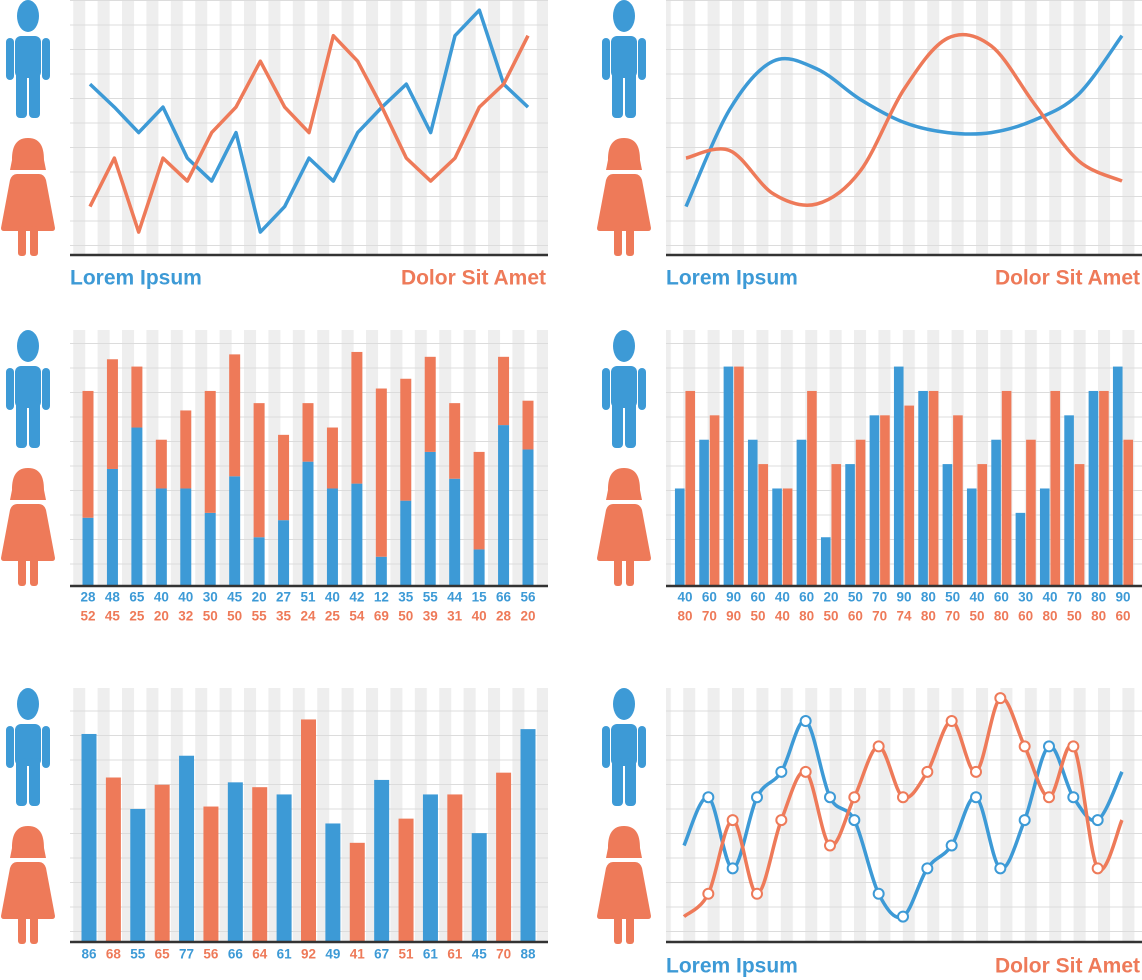 This screenshot has width=1142, height=980. Describe the element at coordinates (87, 616) in the screenshot. I see `value-label: 52` at that location.